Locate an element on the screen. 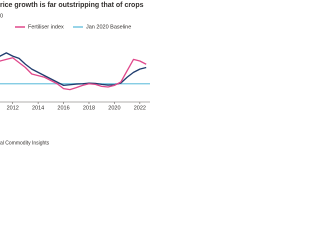 The image size is (320, 240). x-tick-label: 2016 is located at coordinates (63, 108).